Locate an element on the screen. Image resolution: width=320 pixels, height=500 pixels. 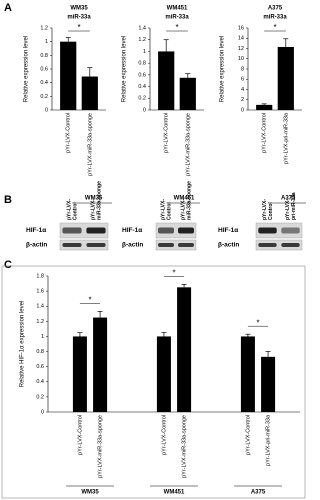
chart-title: WM451 is located at coordinates (177, 9).